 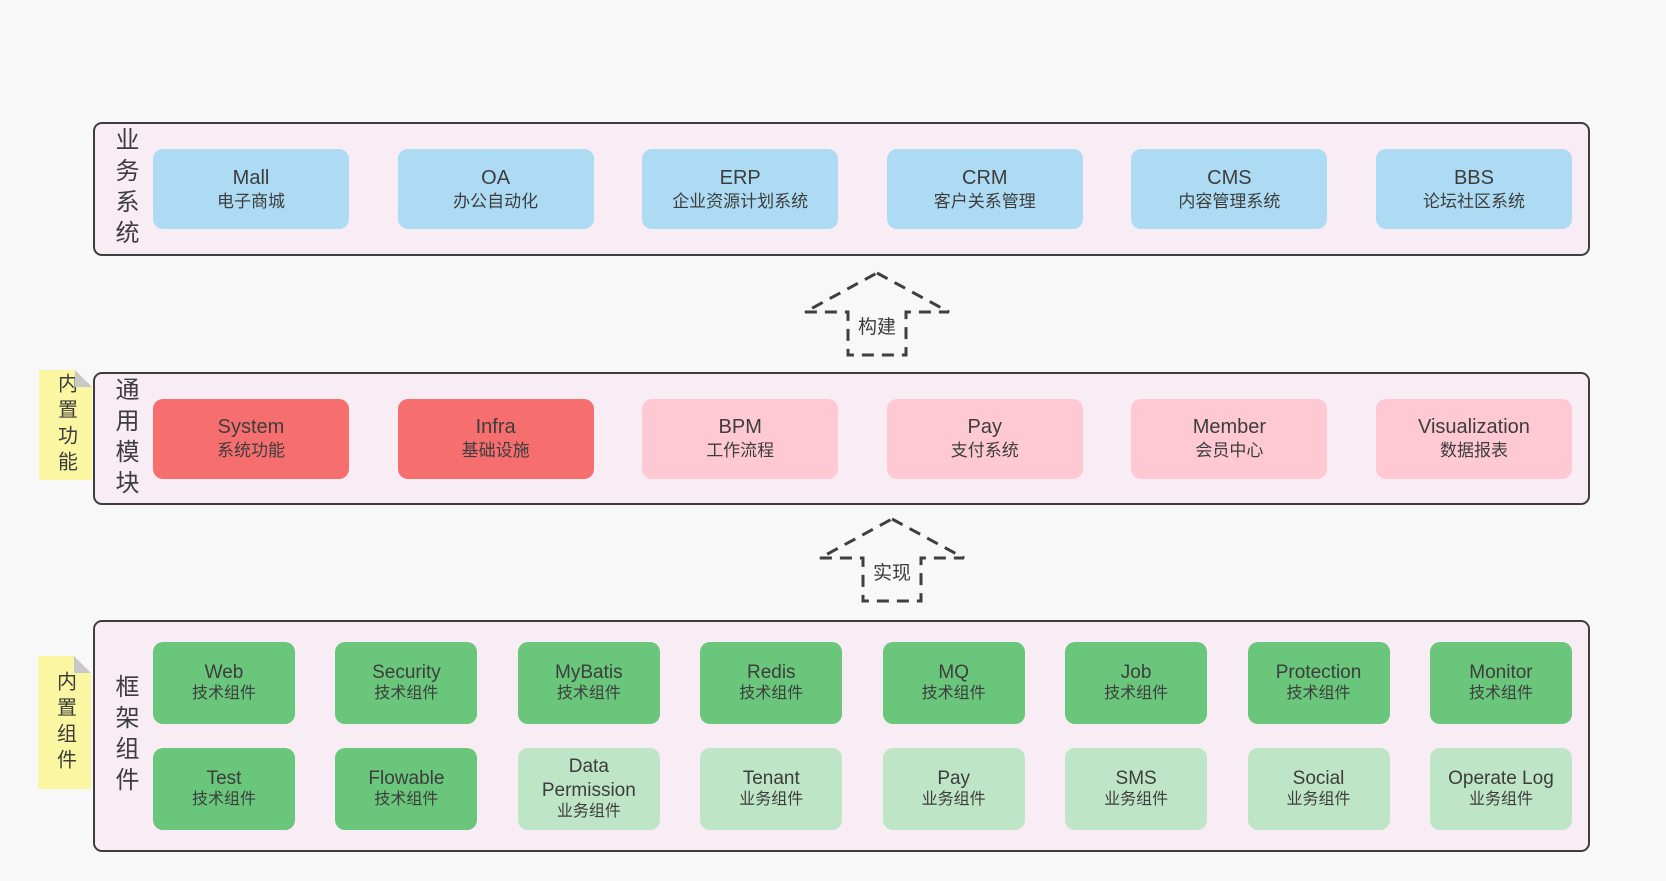 I want to click on box-title: Social, so click(x=1318, y=778).